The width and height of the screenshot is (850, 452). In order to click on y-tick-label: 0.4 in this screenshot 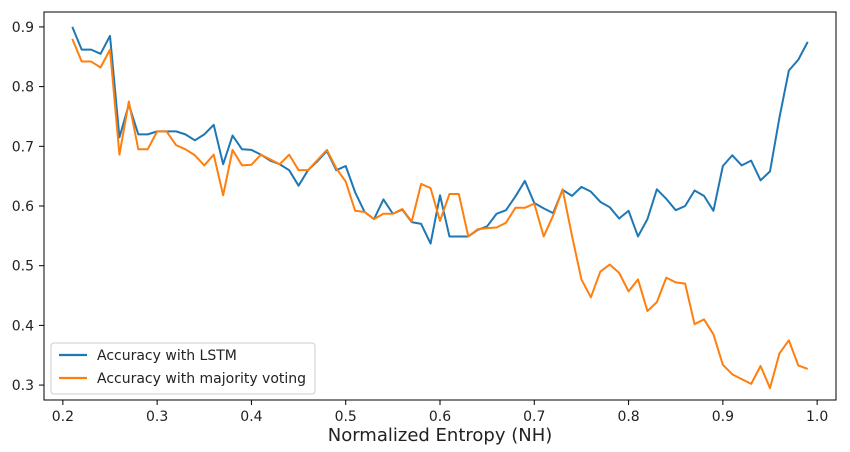, I will do `click(23, 326)`.